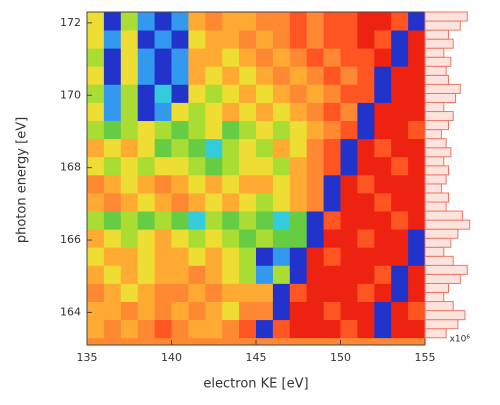 The height and width of the screenshot is (405, 500). Describe the element at coordinates (70, 239) in the screenshot. I see `y-tick-label: 166` at that location.